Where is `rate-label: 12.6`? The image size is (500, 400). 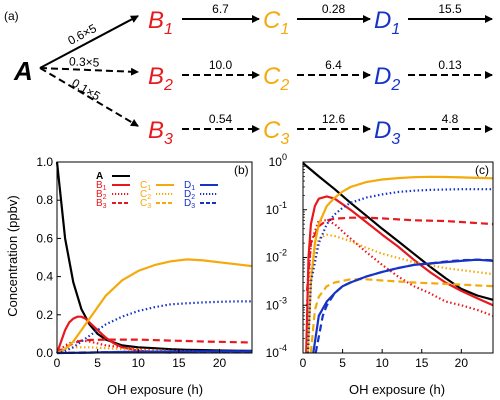
rate-label: 12.6 is located at coordinates (334, 119).